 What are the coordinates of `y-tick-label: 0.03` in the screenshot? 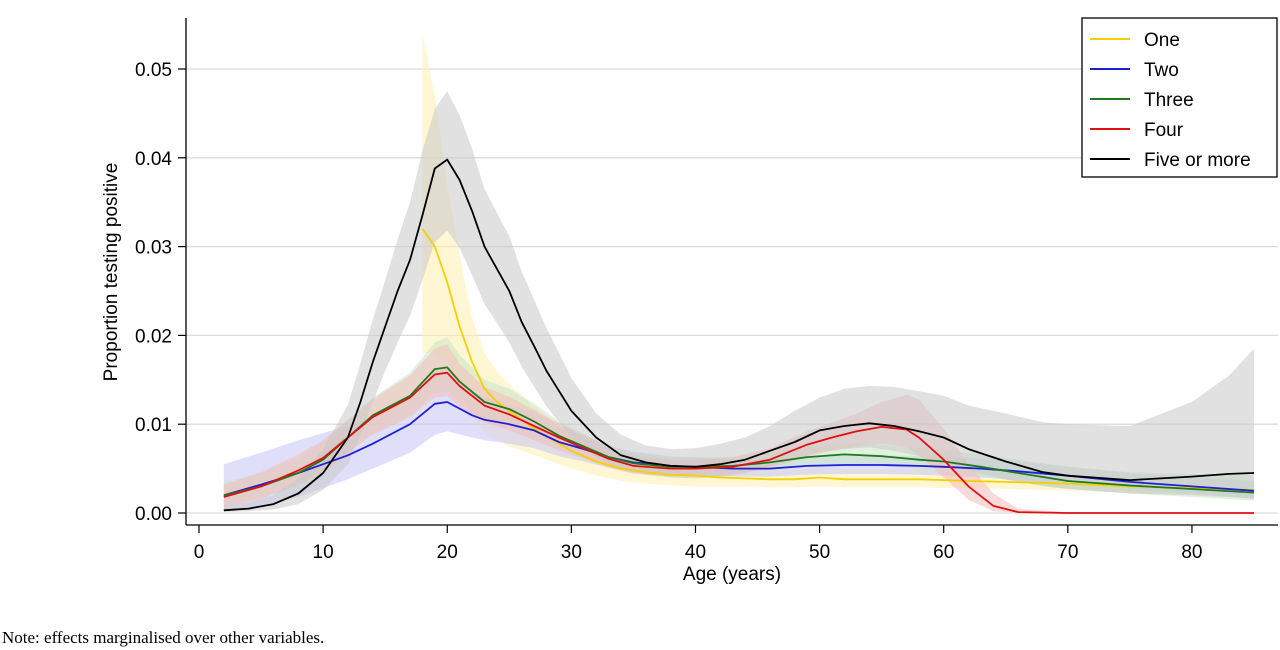 It's located at (153, 248).